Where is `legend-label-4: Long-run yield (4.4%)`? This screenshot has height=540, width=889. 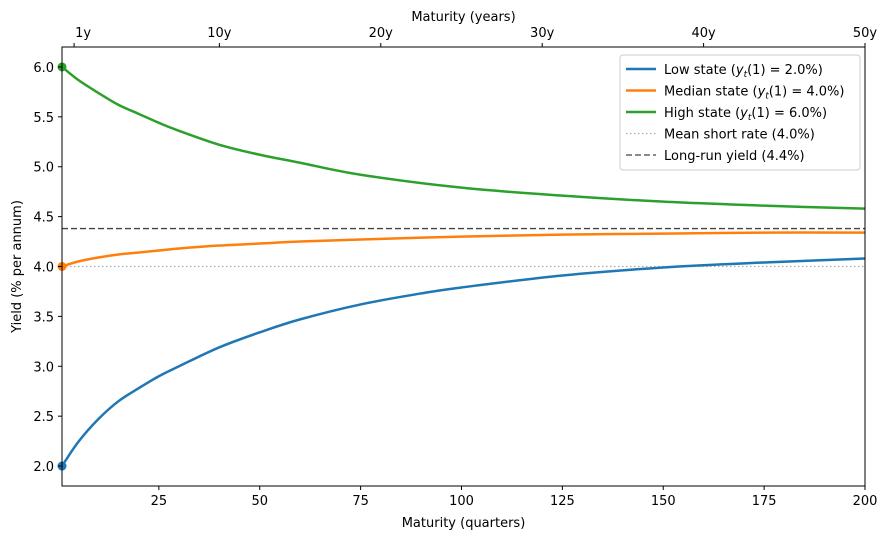
legend-label-4: Long-run yield (4.4%) is located at coordinates (734, 156).